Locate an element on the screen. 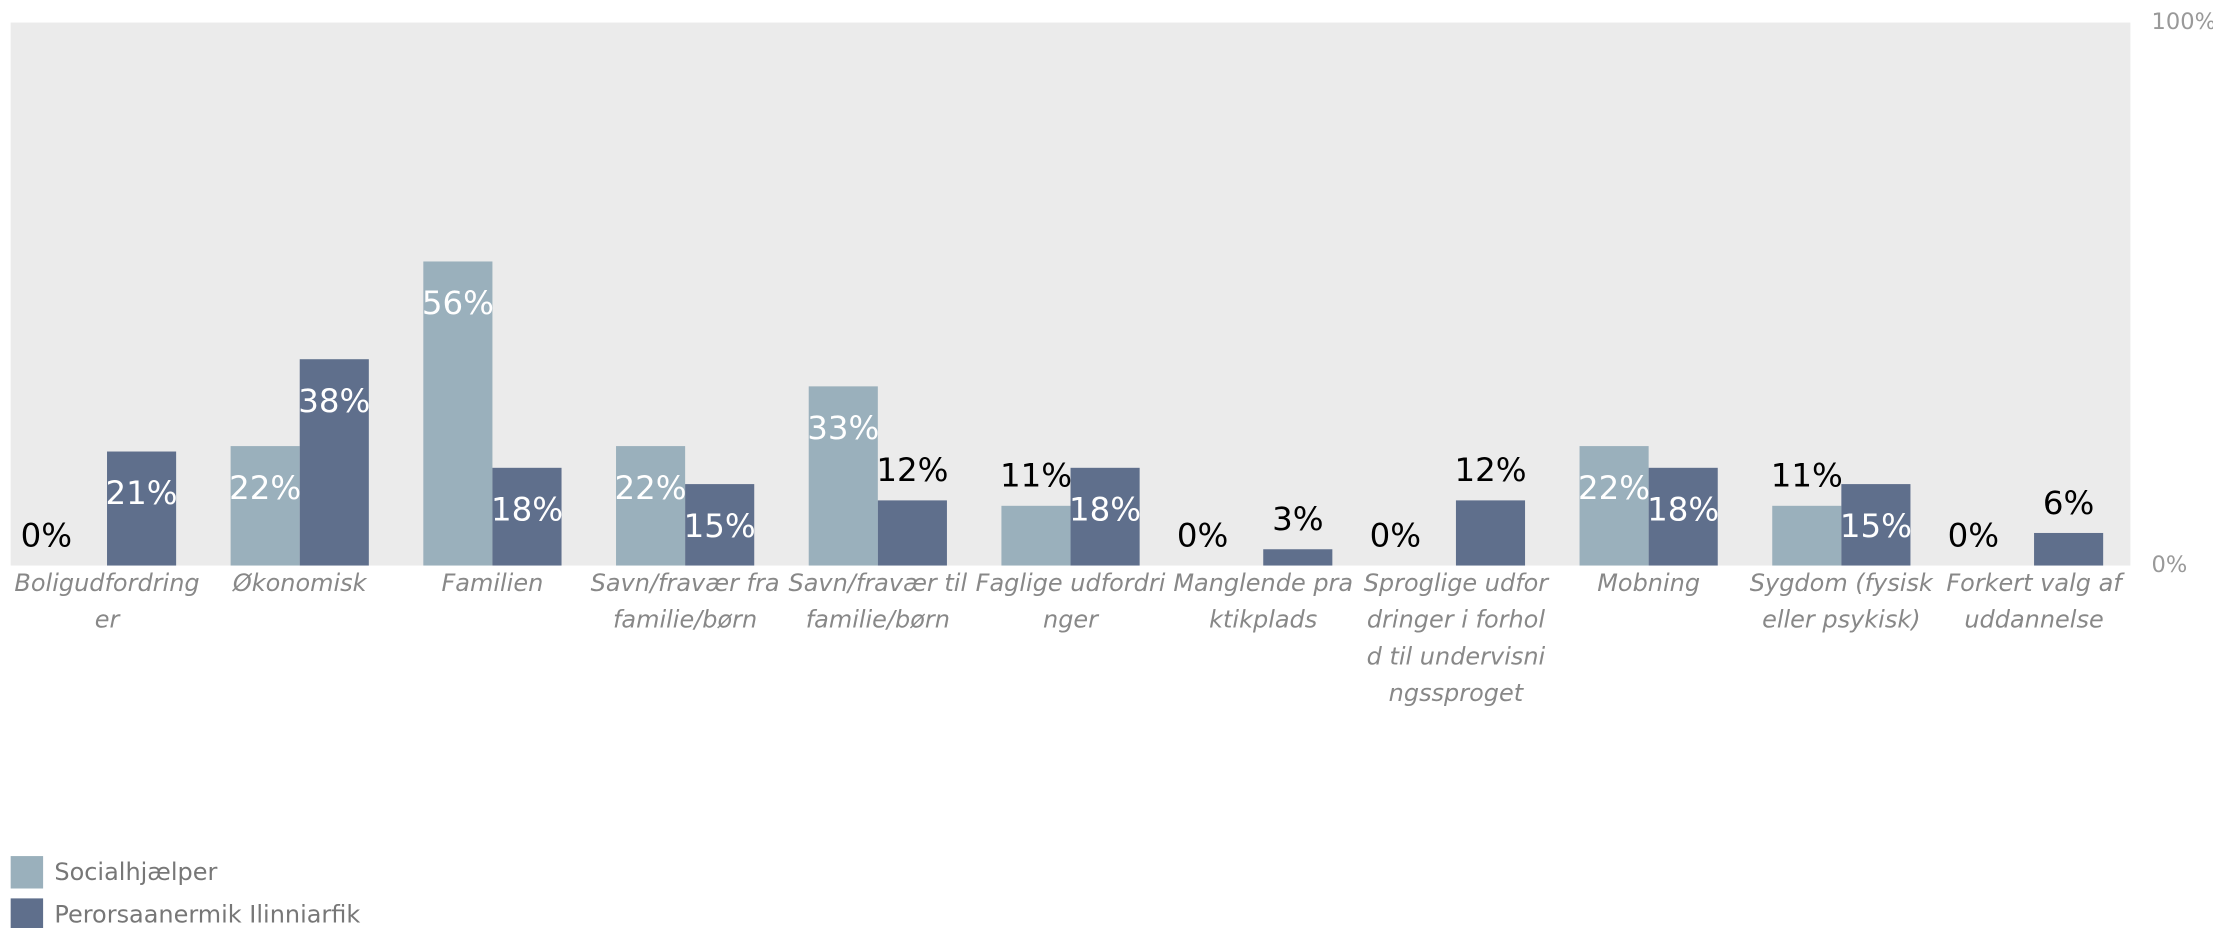 The width and height of the screenshot is (2213, 928). x-tick-label: Savn/fravær fra familie/børn is located at coordinates (685, 602).